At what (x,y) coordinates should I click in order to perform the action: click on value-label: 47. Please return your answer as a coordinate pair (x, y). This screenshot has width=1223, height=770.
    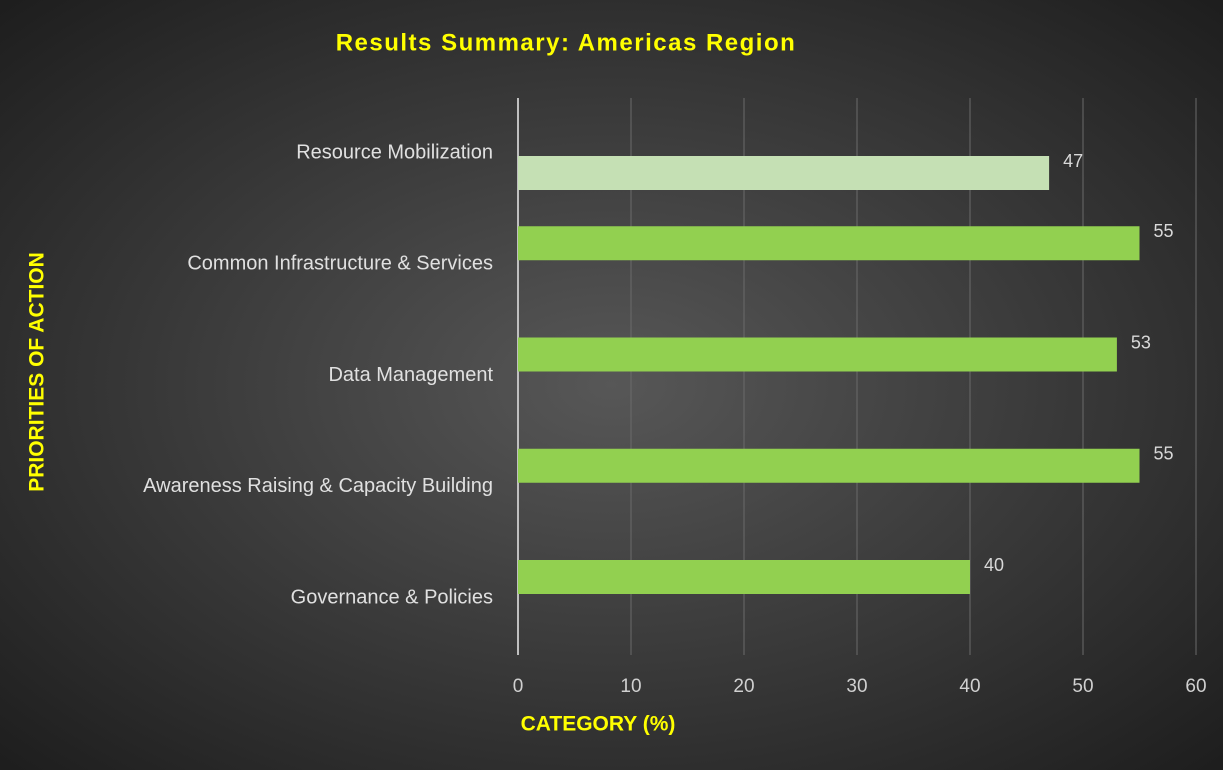
    Looking at the image, I should click on (1073, 161).